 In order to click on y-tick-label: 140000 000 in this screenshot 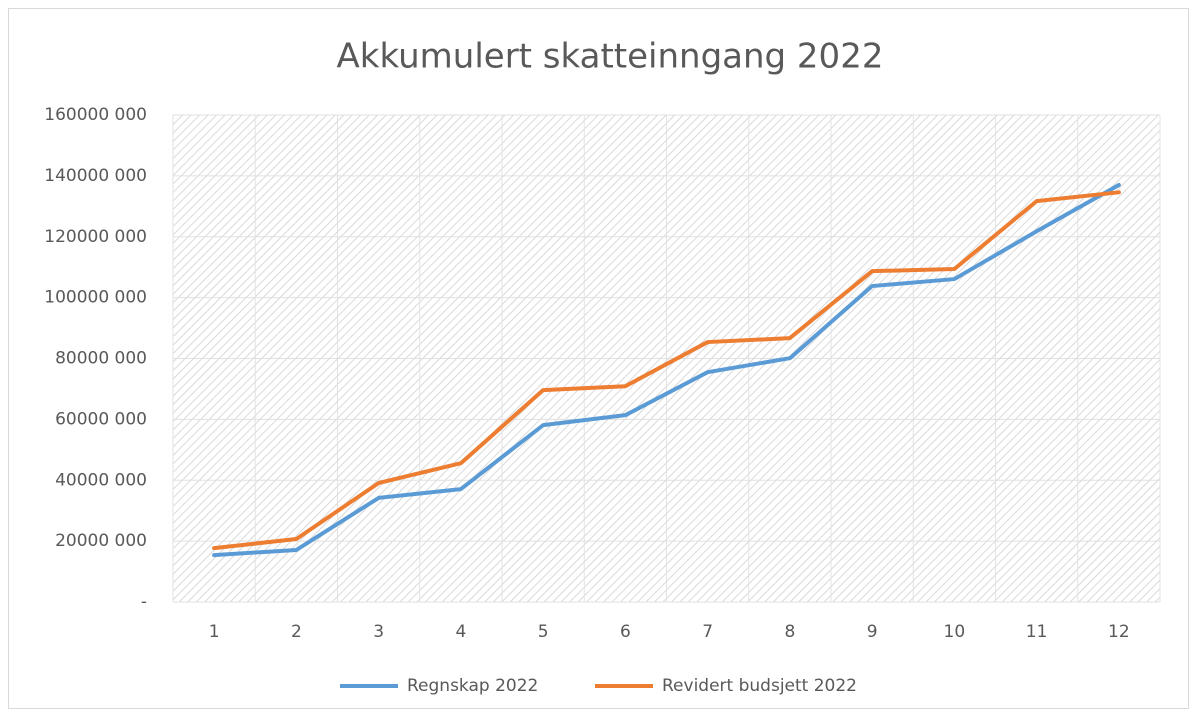, I will do `click(95, 176)`.